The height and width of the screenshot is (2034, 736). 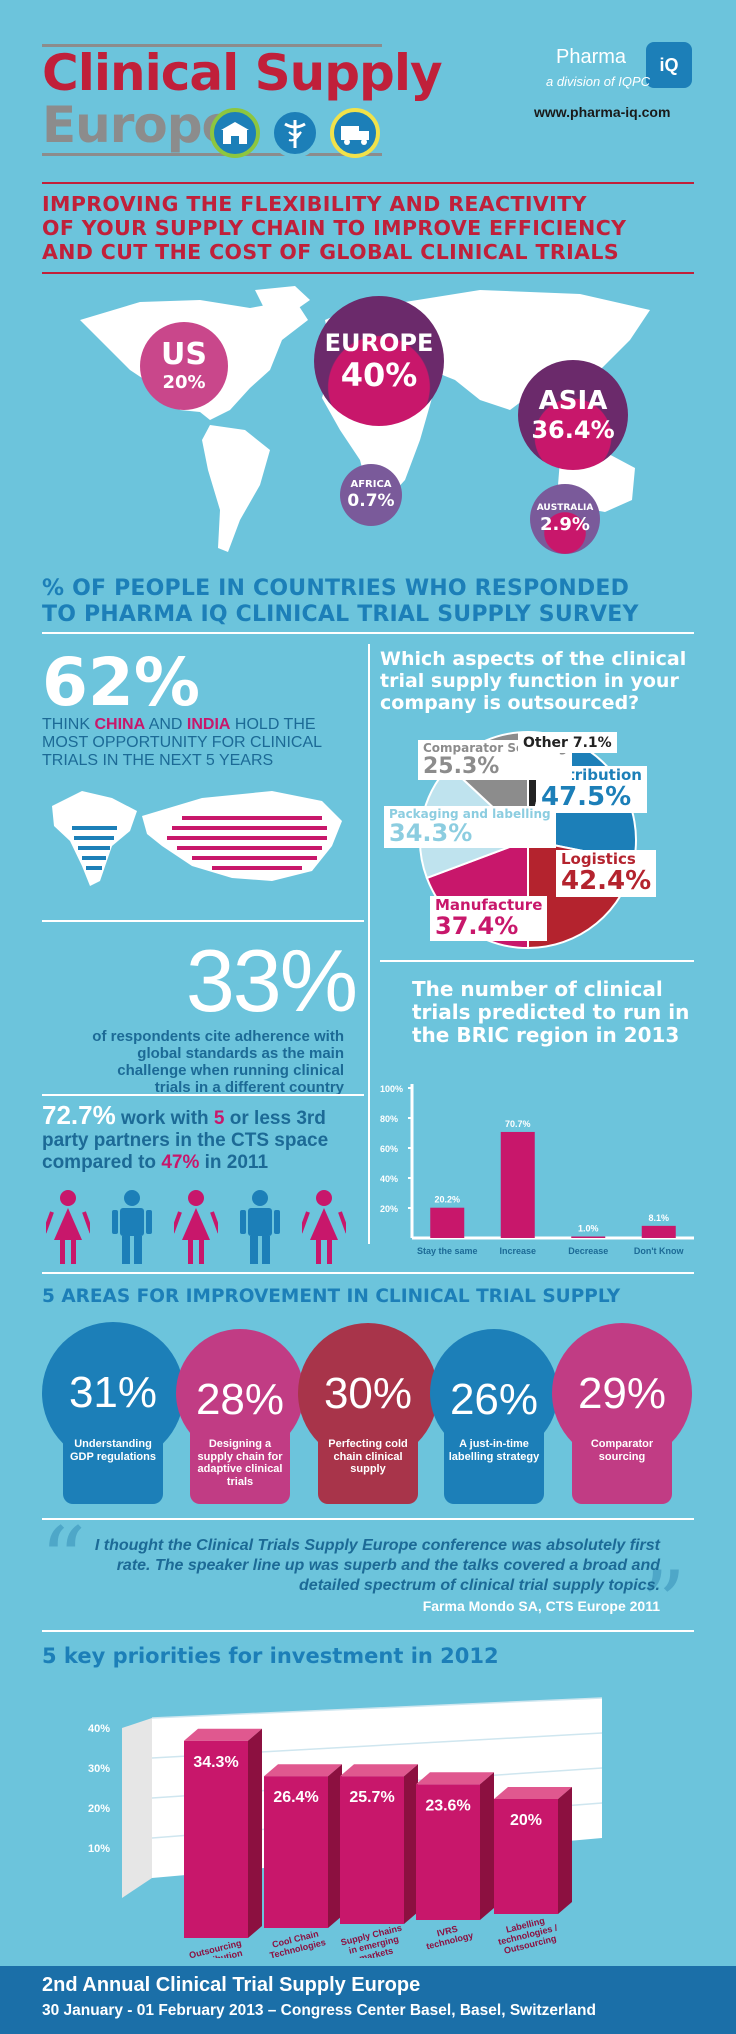 What do you see at coordinates (447, 1931) in the screenshot?
I see `invest-category-line: IVRS` at bounding box center [447, 1931].